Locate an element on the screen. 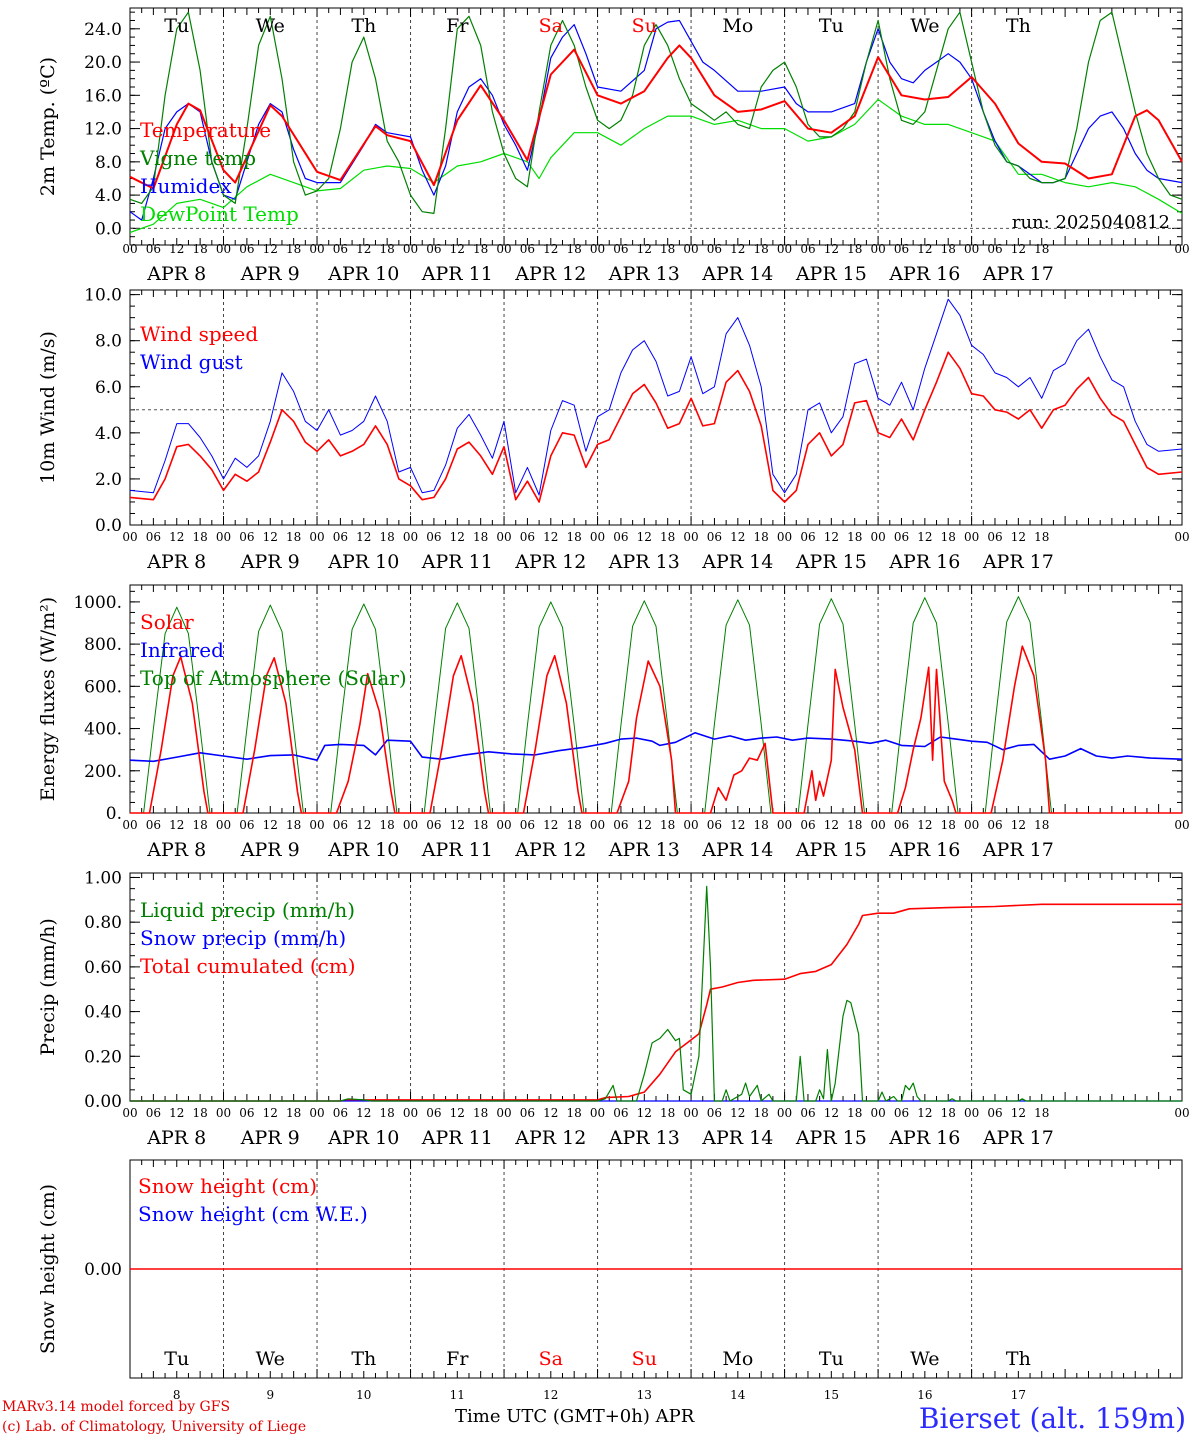 The image size is (1194, 1440). date-label: APR 10 is located at coordinates (363, 850).